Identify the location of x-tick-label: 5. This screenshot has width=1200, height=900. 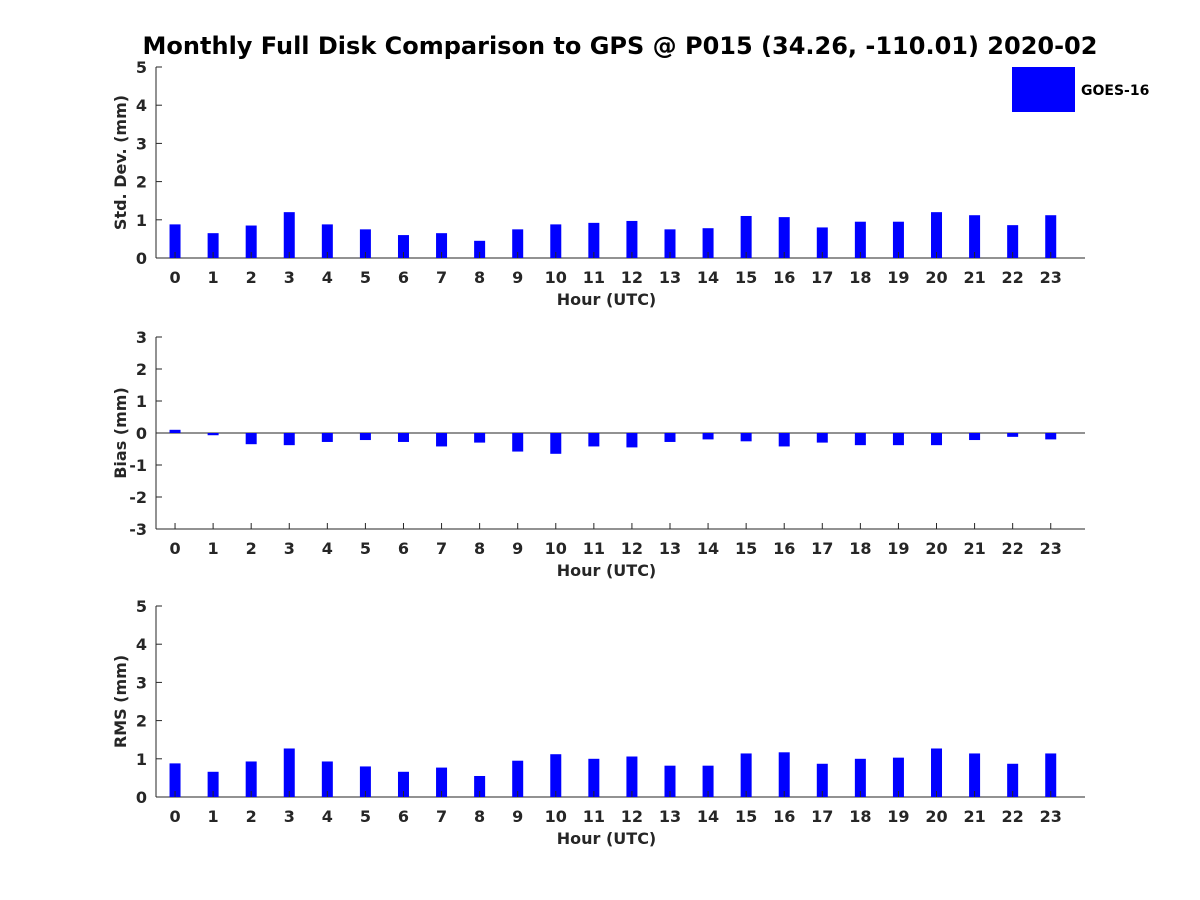
(365, 816).